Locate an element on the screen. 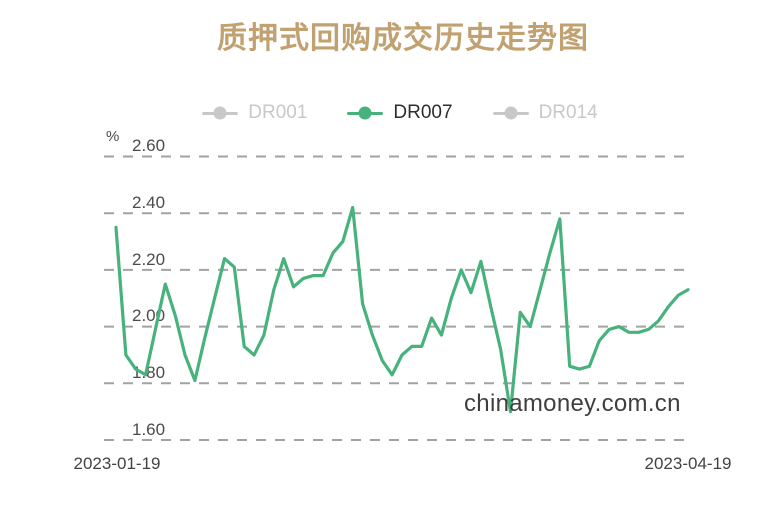 Image resolution: width=776 pixels, height=522 pixels. y-axis-tick: 2.60 is located at coordinates (149, 145).